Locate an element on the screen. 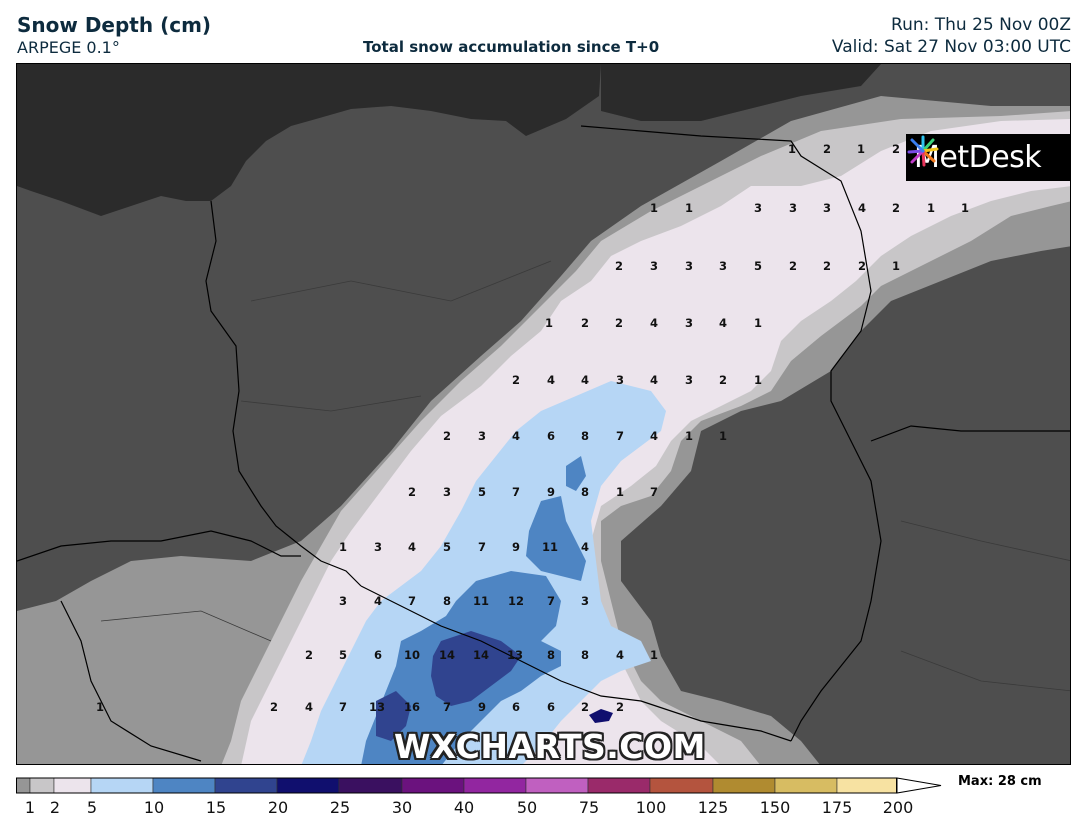 Image resolution: width=1088 pixels, height=835 pixels. run-time: Run: Thu 25 Nov 00Z is located at coordinates (981, 25).